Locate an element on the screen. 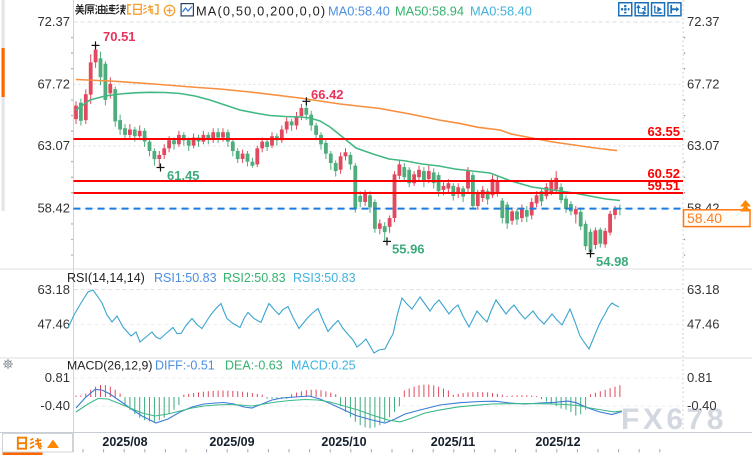 Image resolution: width=752 pixels, height=460 pixels. svg-text: MA50:58.94 is located at coordinates (429, 11).